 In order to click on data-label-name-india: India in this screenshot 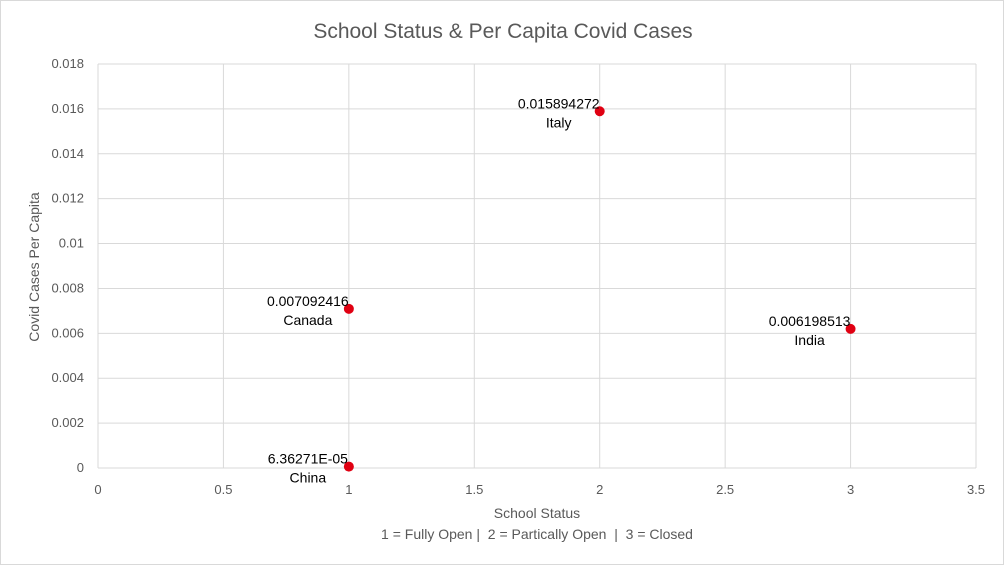, I will do `click(809, 340)`.